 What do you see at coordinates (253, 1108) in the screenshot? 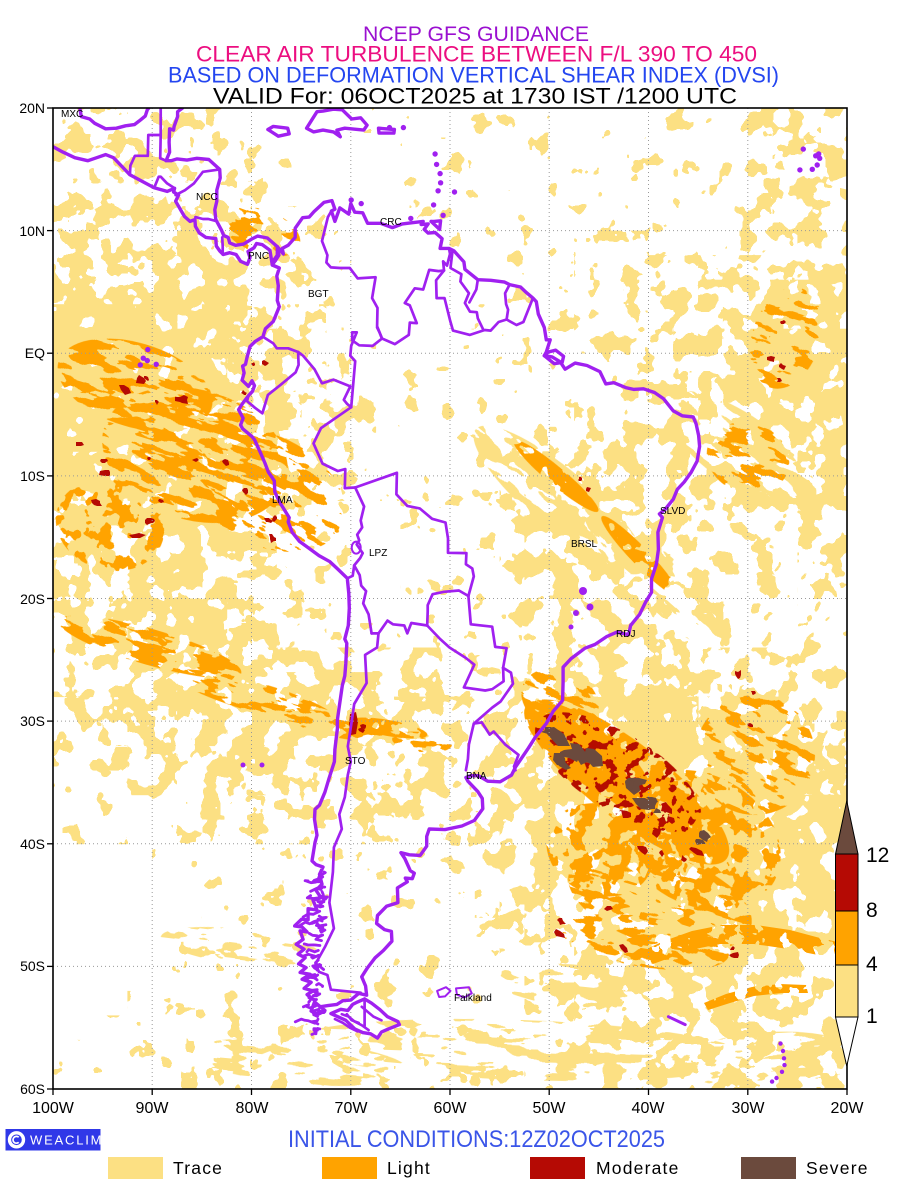
I see `svg-text: 80W` at bounding box center [253, 1108].